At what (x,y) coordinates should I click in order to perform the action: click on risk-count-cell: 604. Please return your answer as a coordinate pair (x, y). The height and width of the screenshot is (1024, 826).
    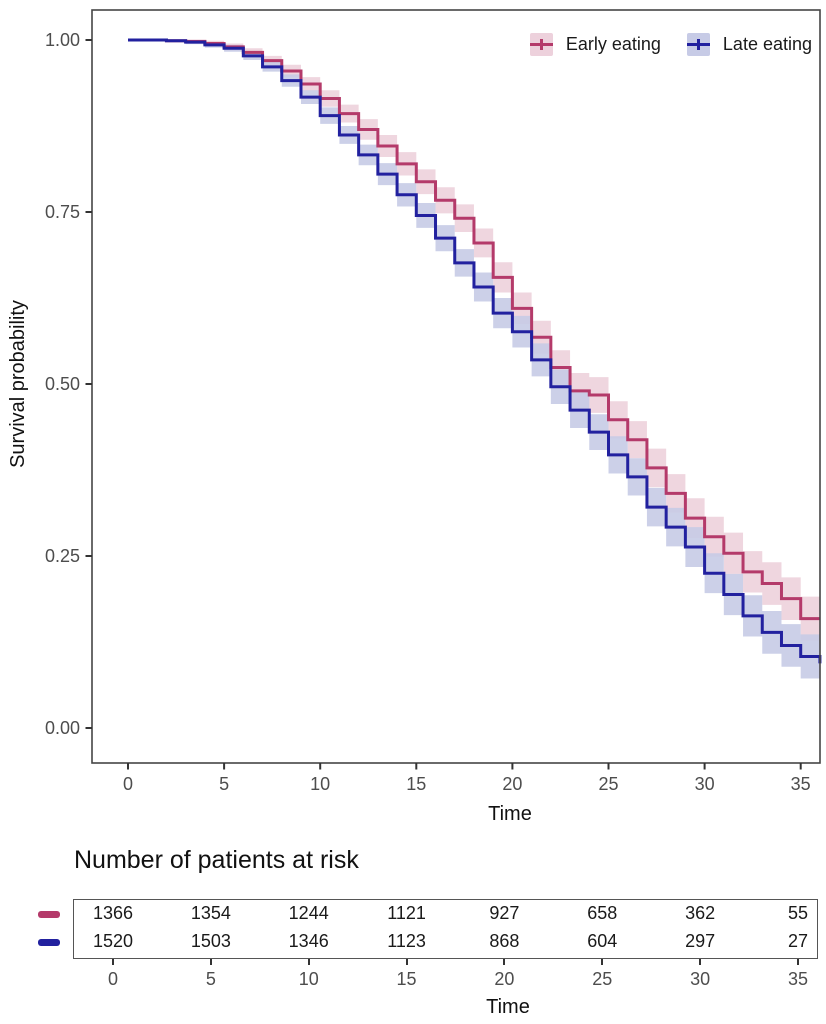
    Looking at the image, I should click on (602, 941).